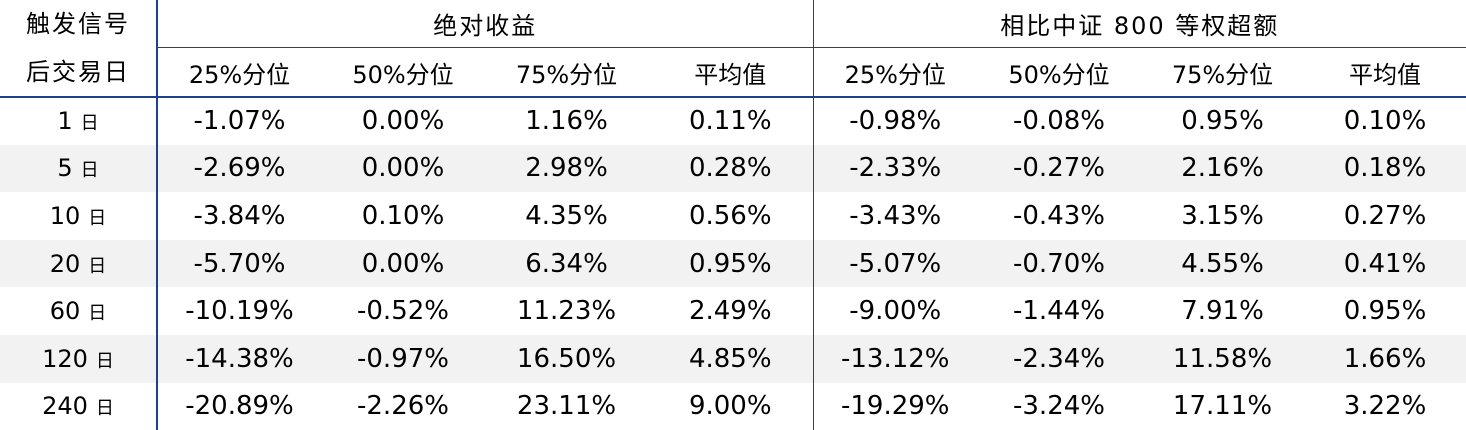  I want to click on table-cell: 17.11%, so click(1222, 406).